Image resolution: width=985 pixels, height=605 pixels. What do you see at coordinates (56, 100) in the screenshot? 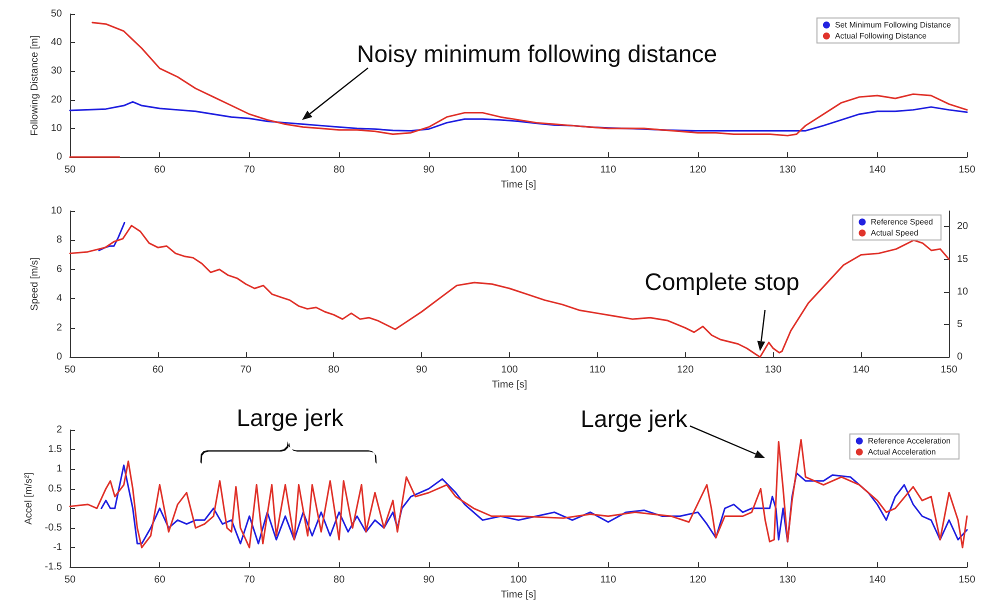
I see `y-tick-label: 20` at bounding box center [56, 100].